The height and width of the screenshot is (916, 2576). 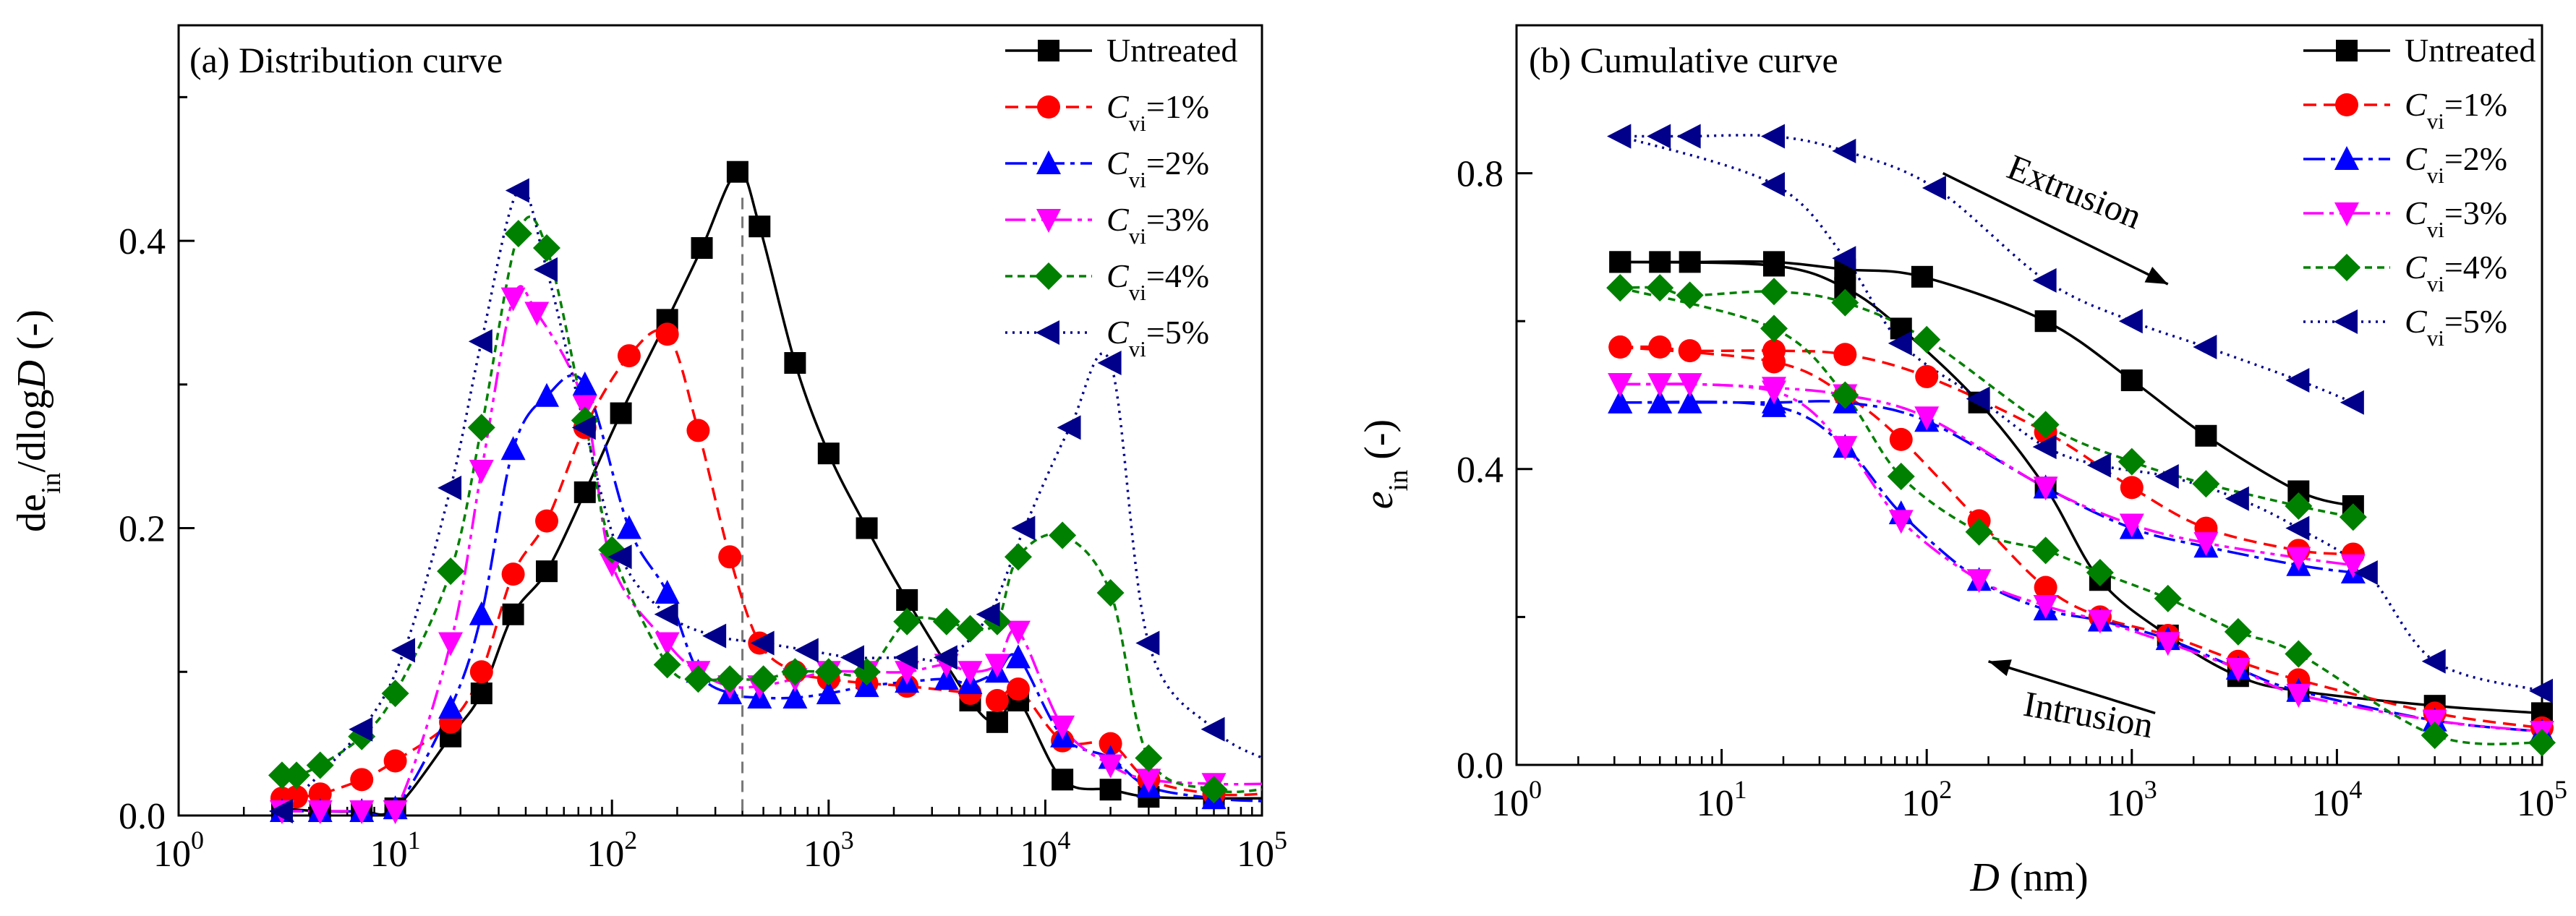 What do you see at coordinates (1722, 799) in the screenshot?
I see `x-tick-label: 10¹` at bounding box center [1722, 799].